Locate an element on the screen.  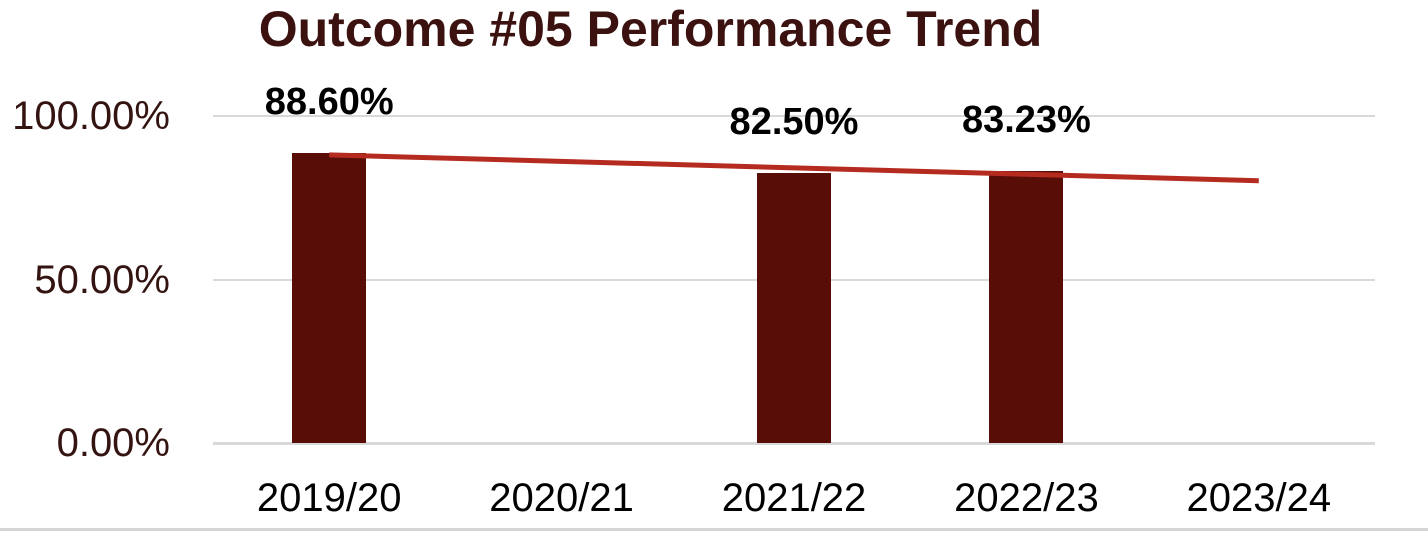
x-axis-label-2022-23: 2022/23 is located at coordinates (1026, 498).